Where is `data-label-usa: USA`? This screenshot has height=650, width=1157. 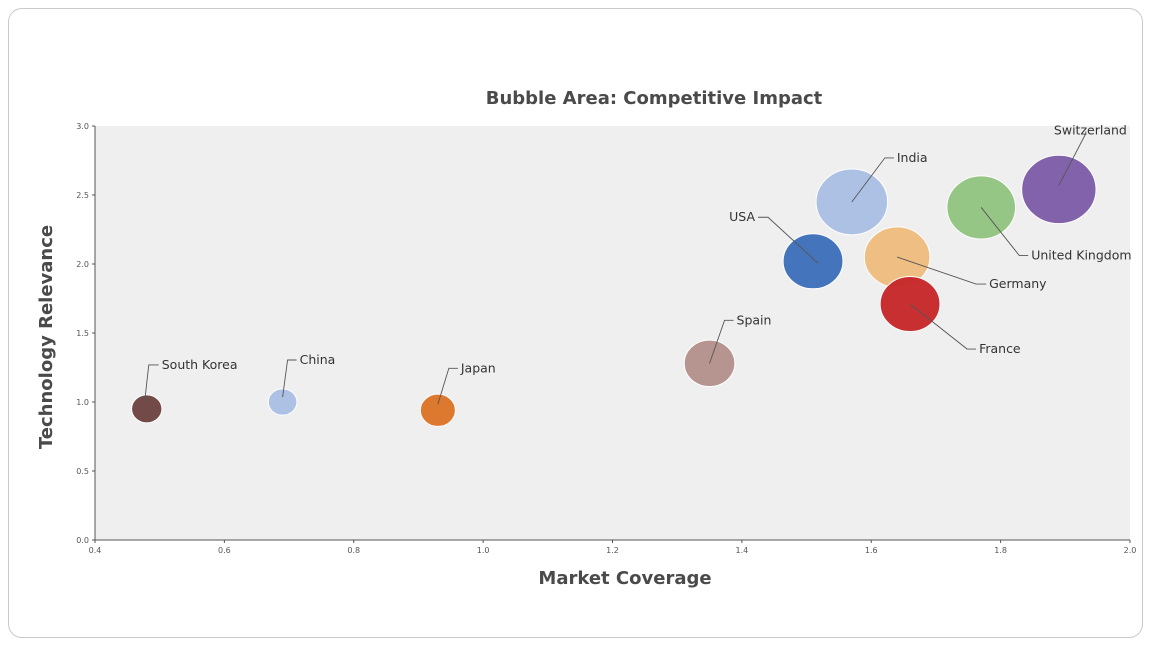
data-label-usa: USA is located at coordinates (742, 216).